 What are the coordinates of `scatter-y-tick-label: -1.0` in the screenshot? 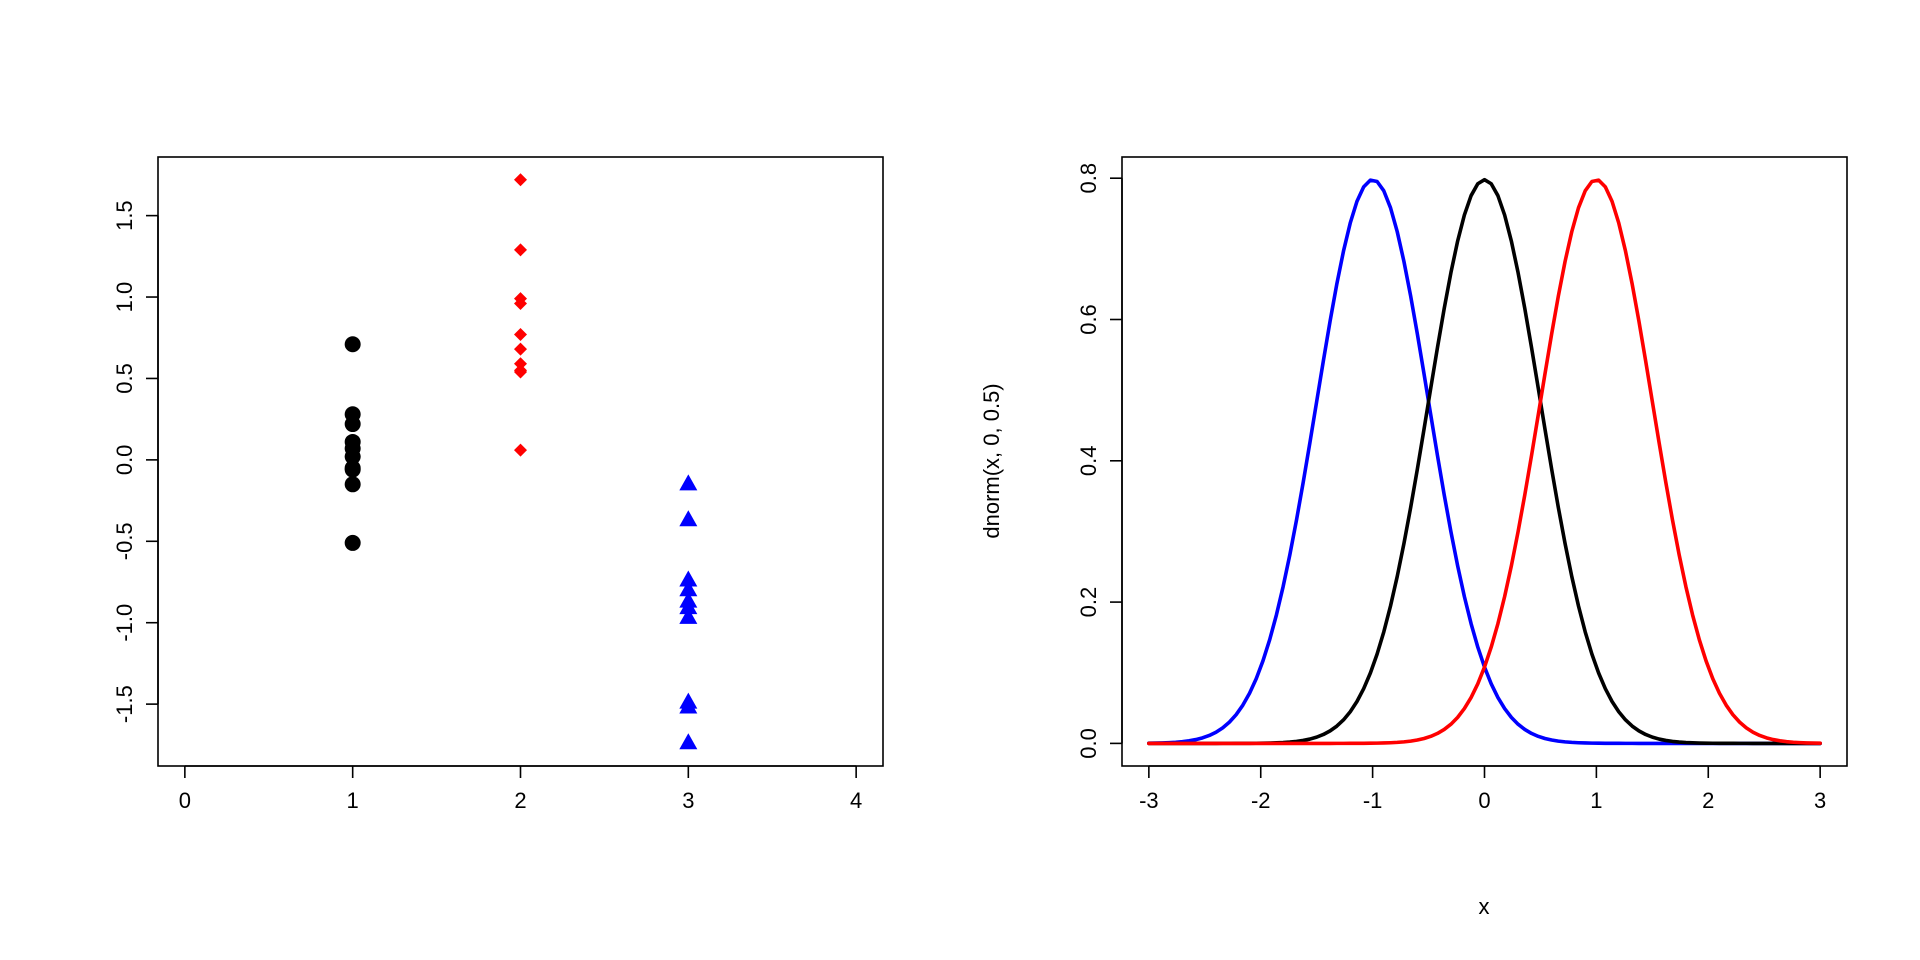 It's located at (124, 623).